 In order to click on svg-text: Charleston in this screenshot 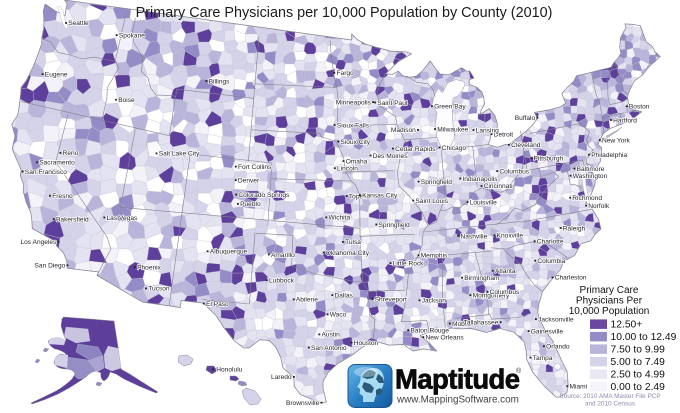, I will do `click(571, 278)`.